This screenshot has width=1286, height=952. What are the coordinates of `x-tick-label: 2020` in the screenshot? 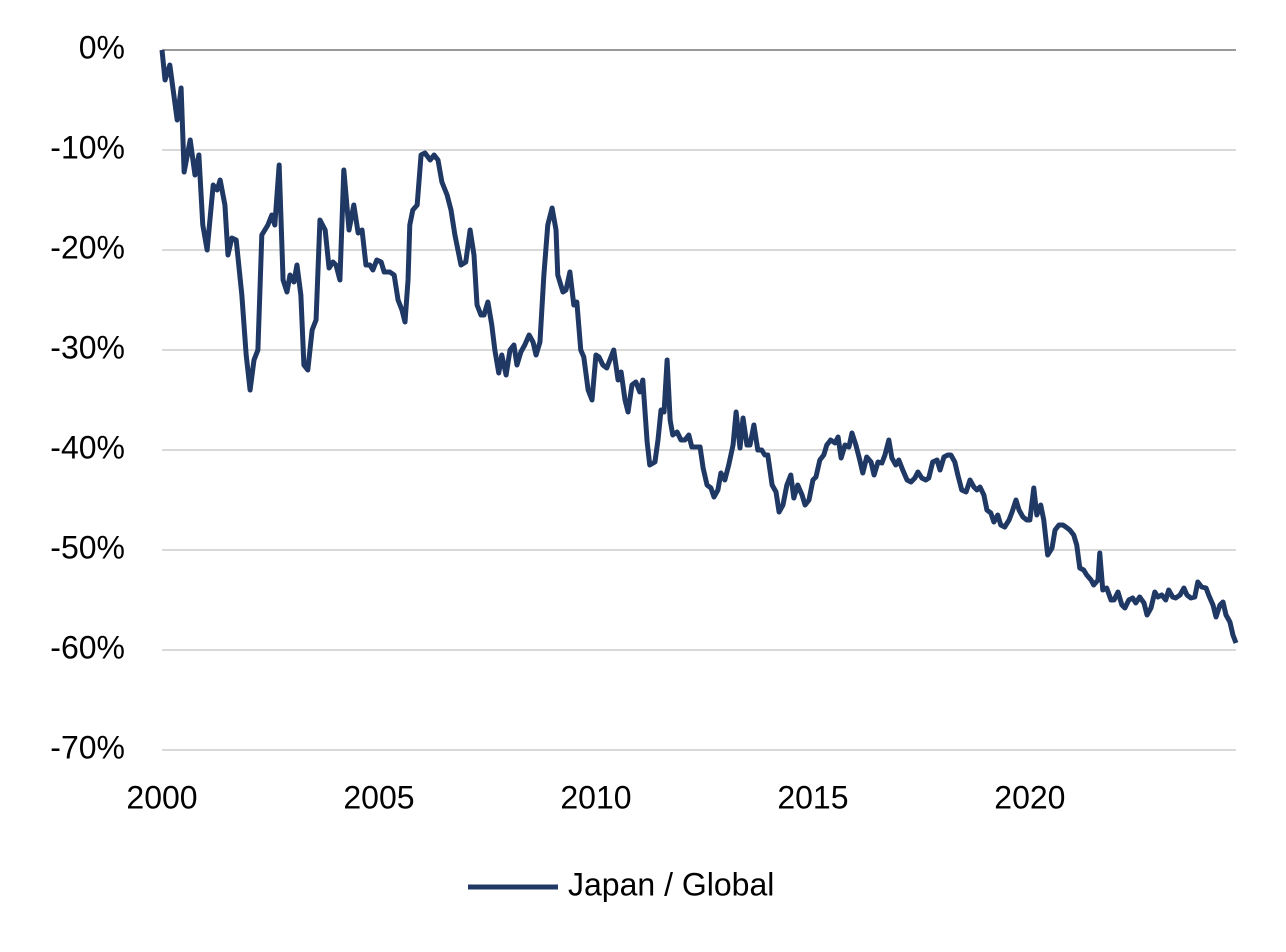 It's located at (1029, 797).